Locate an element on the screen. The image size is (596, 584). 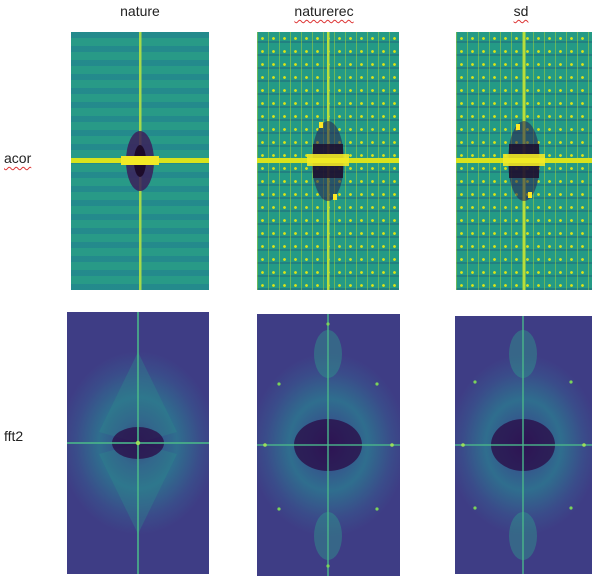
acor-naturerec-panel is located at coordinates (328, 161).